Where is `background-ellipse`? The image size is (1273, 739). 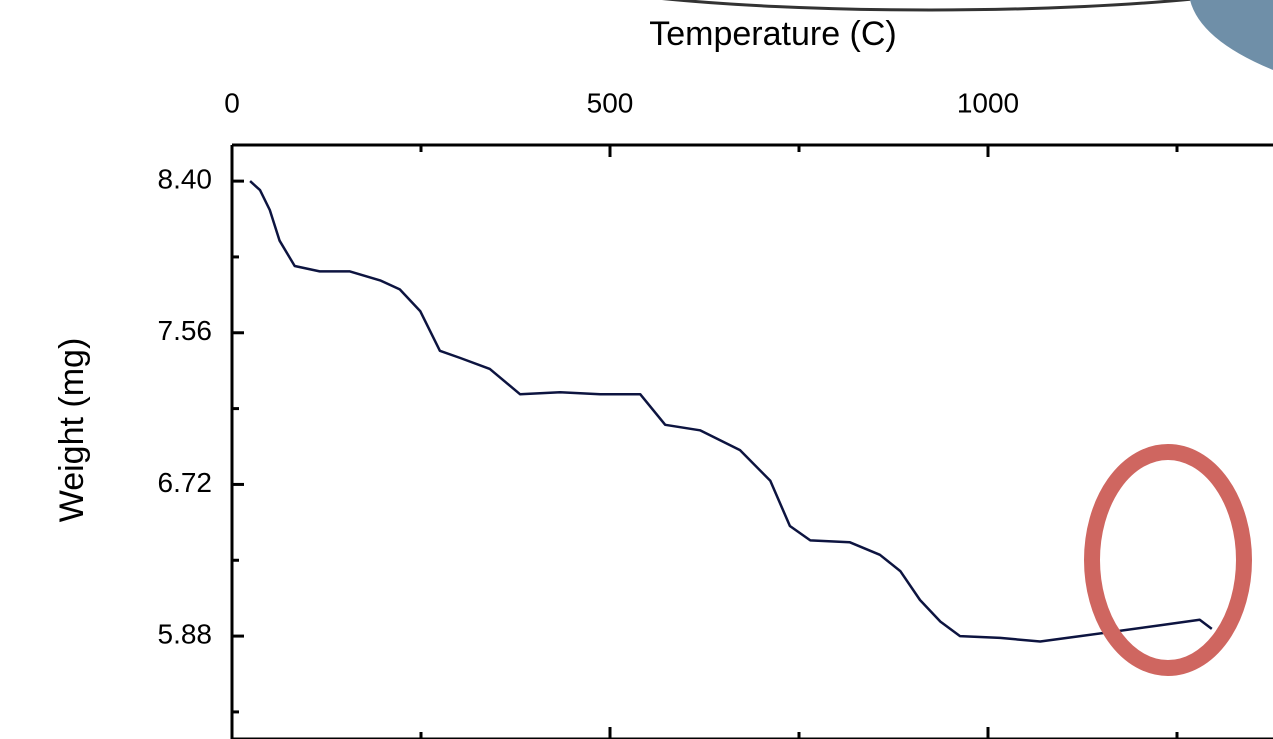 background-ellipse is located at coordinates (930, 6).